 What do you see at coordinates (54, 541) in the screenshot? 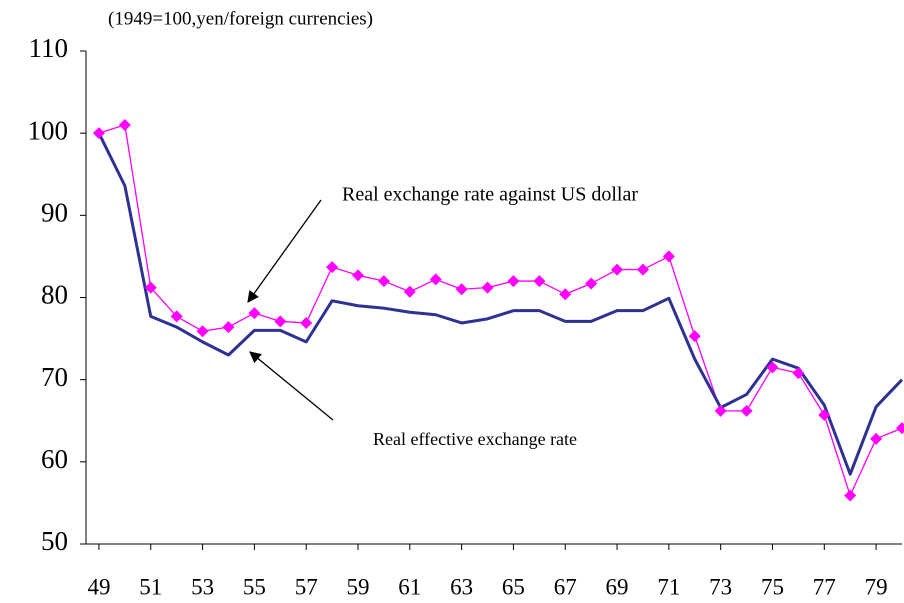
I see `y-tick-label: 50` at bounding box center [54, 541].